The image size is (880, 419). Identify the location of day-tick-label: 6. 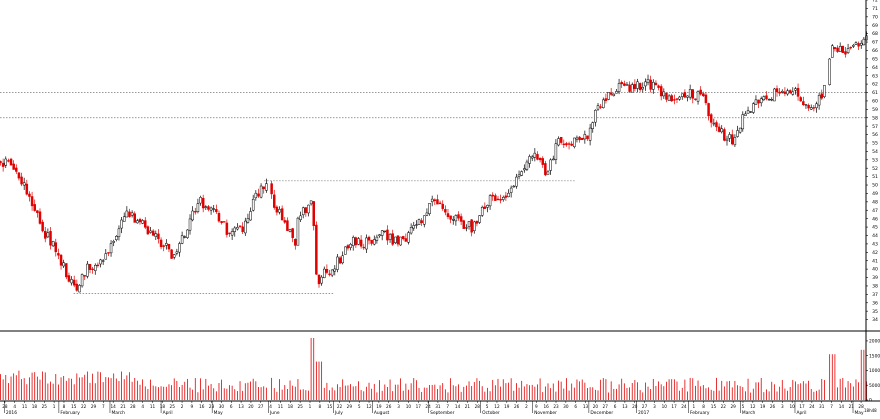
(615, 406).